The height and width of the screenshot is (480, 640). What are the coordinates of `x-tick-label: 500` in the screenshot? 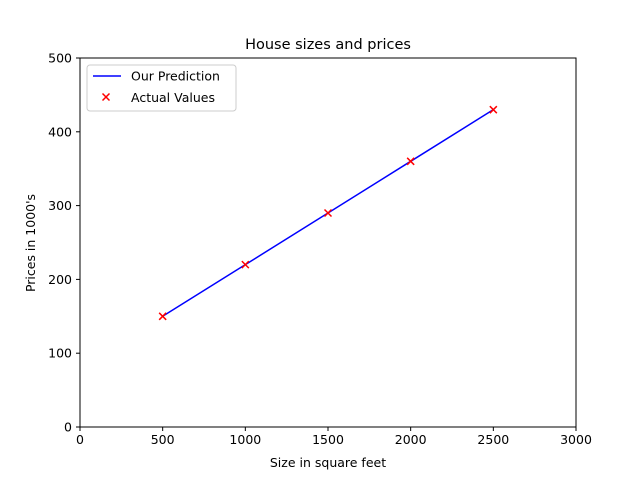 It's located at (163, 439).